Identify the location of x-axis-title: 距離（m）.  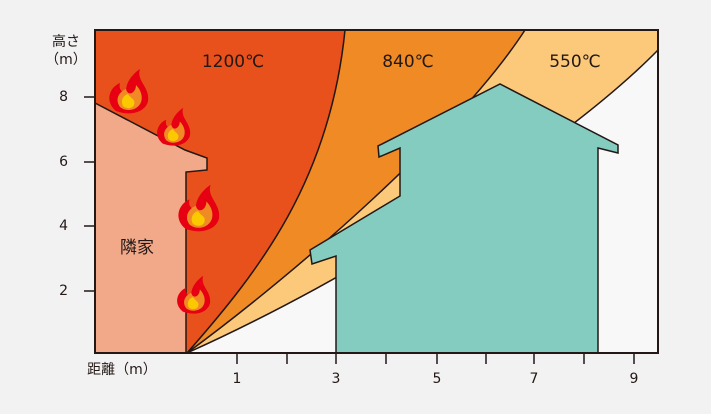
(122, 369).